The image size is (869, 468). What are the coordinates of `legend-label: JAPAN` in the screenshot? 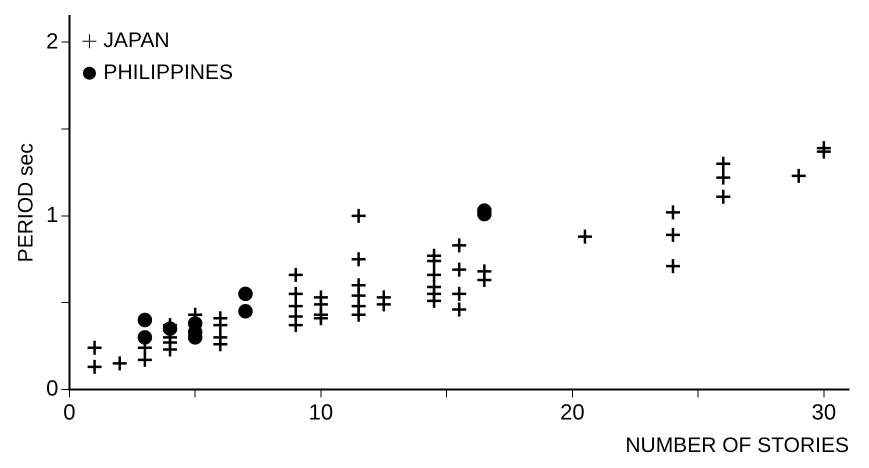 It's located at (136, 40).